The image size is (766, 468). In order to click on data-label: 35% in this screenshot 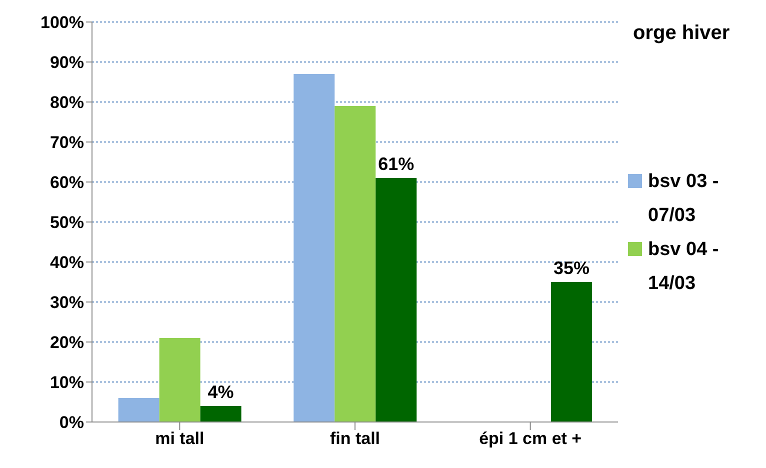, I will do `click(571, 268)`.